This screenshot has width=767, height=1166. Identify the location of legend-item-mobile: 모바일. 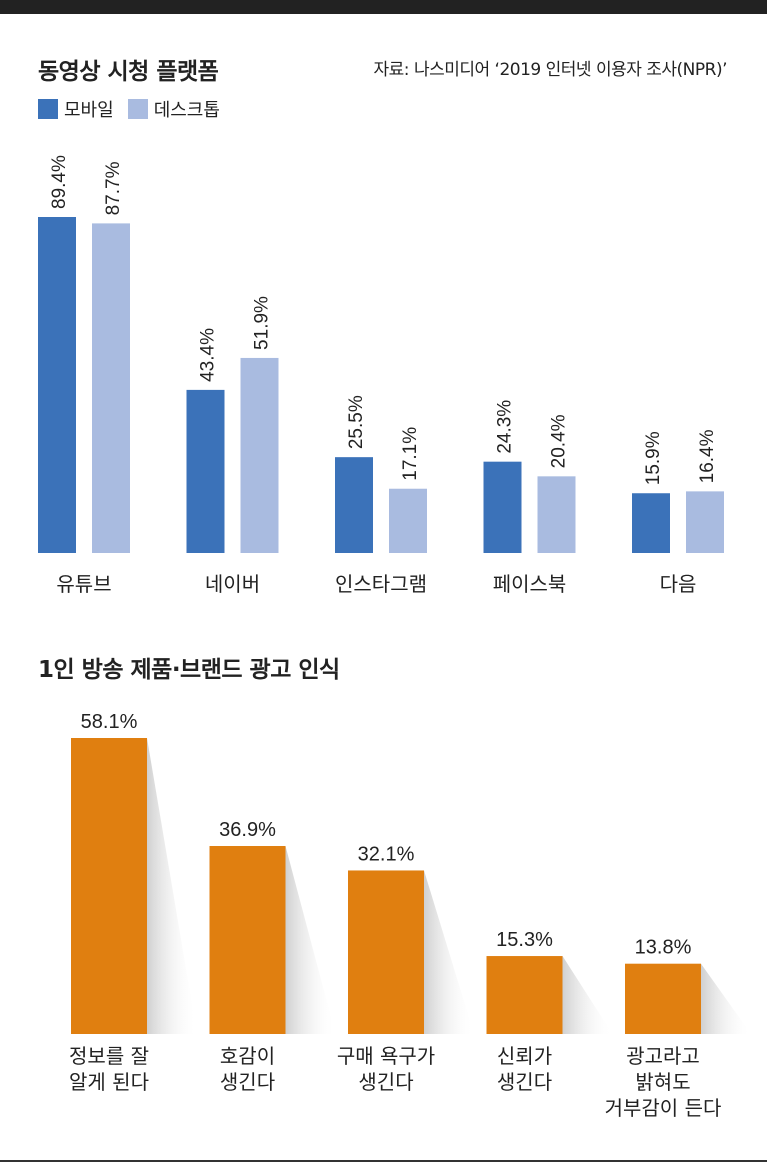
(76, 109).